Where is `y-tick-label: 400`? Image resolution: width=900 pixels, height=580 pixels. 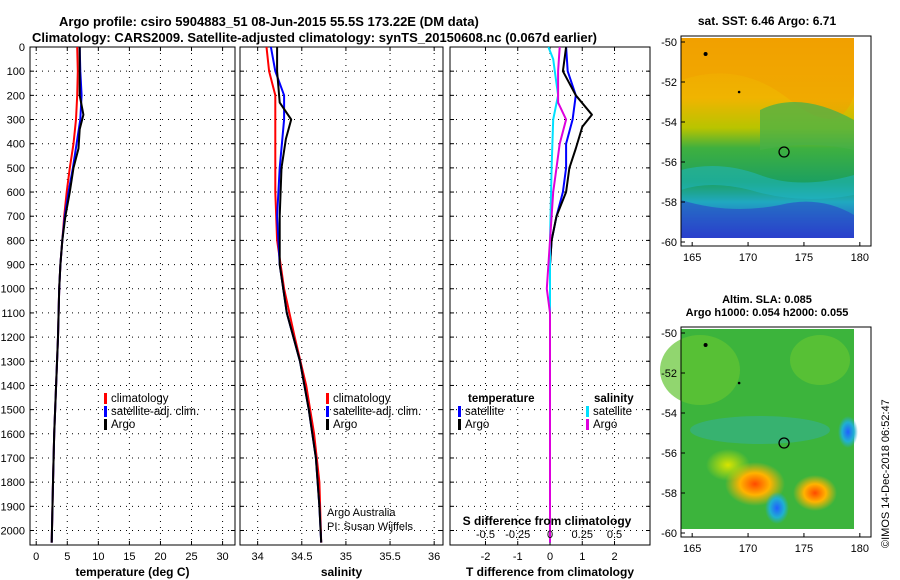 y-tick-label: 400 is located at coordinates (16, 145).